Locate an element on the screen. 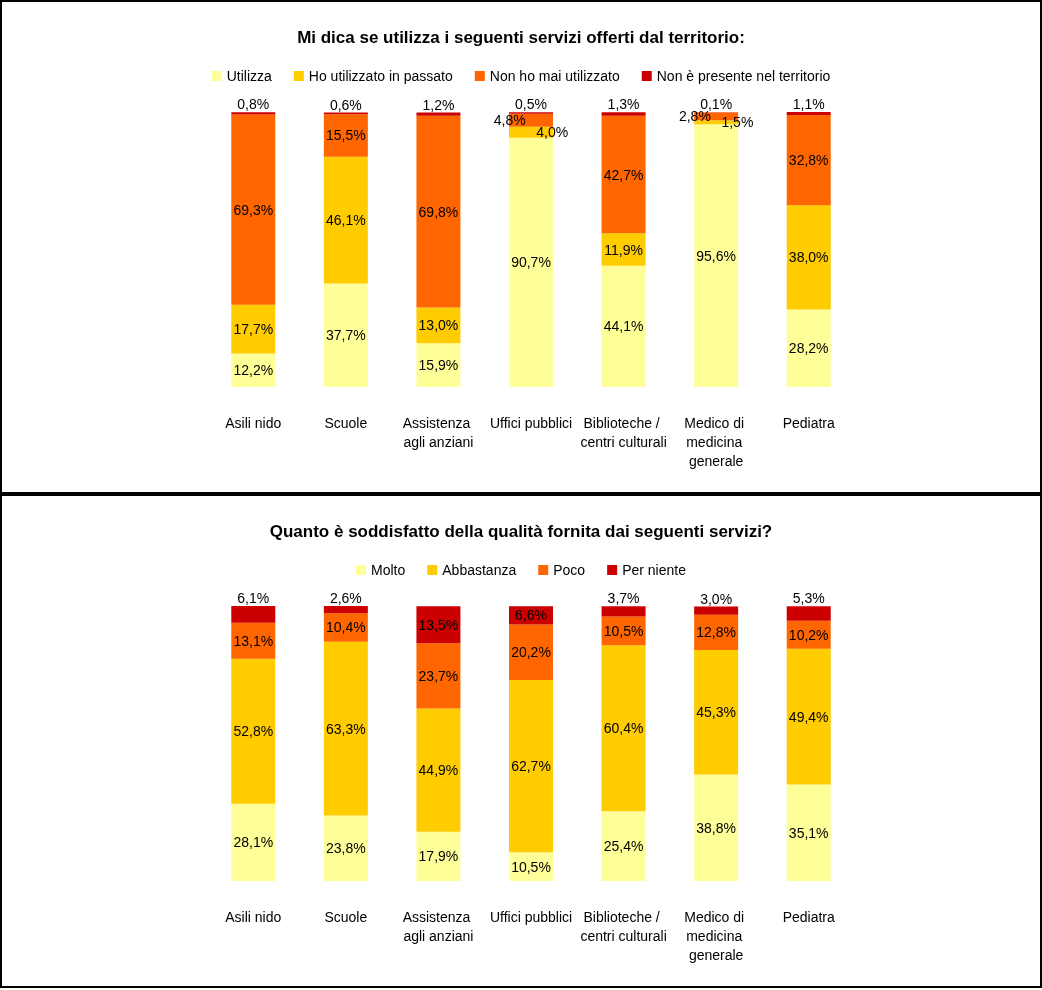 The image size is (1042, 990). data-label: 13,5% is located at coordinates (438, 624).